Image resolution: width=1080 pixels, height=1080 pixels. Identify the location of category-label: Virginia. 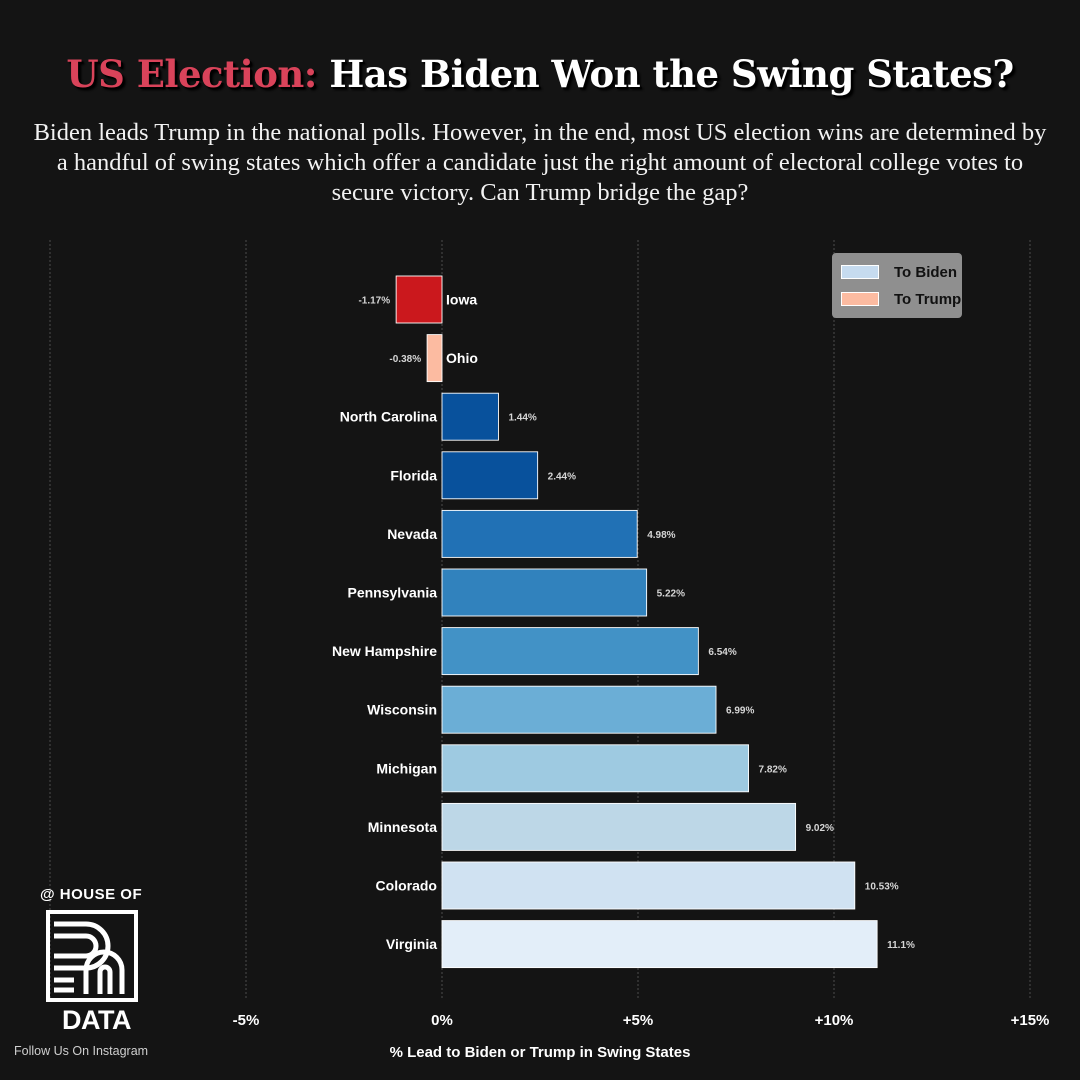
(411, 944).